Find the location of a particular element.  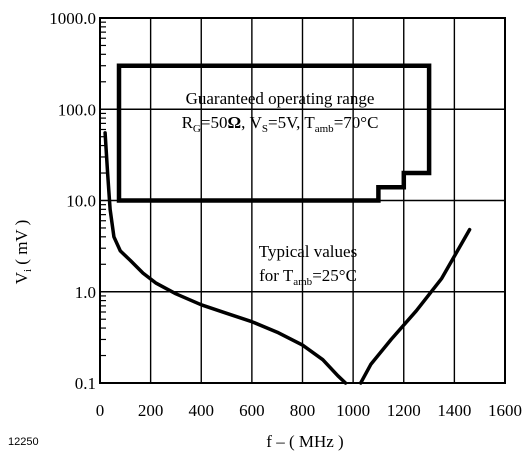

x-tick-label: 1400 is located at coordinates (454, 410).